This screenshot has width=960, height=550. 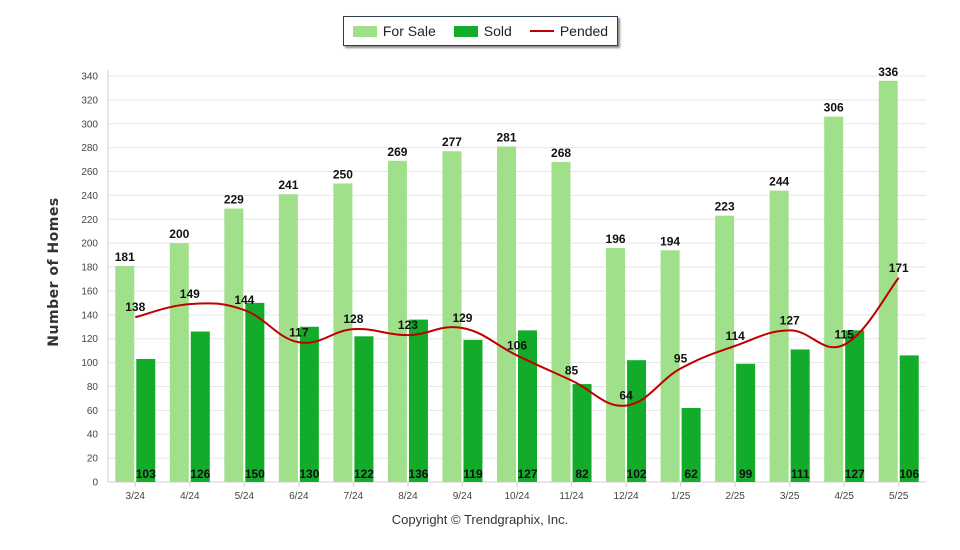 I want to click on data-label-pended: 171, so click(x=899, y=268).